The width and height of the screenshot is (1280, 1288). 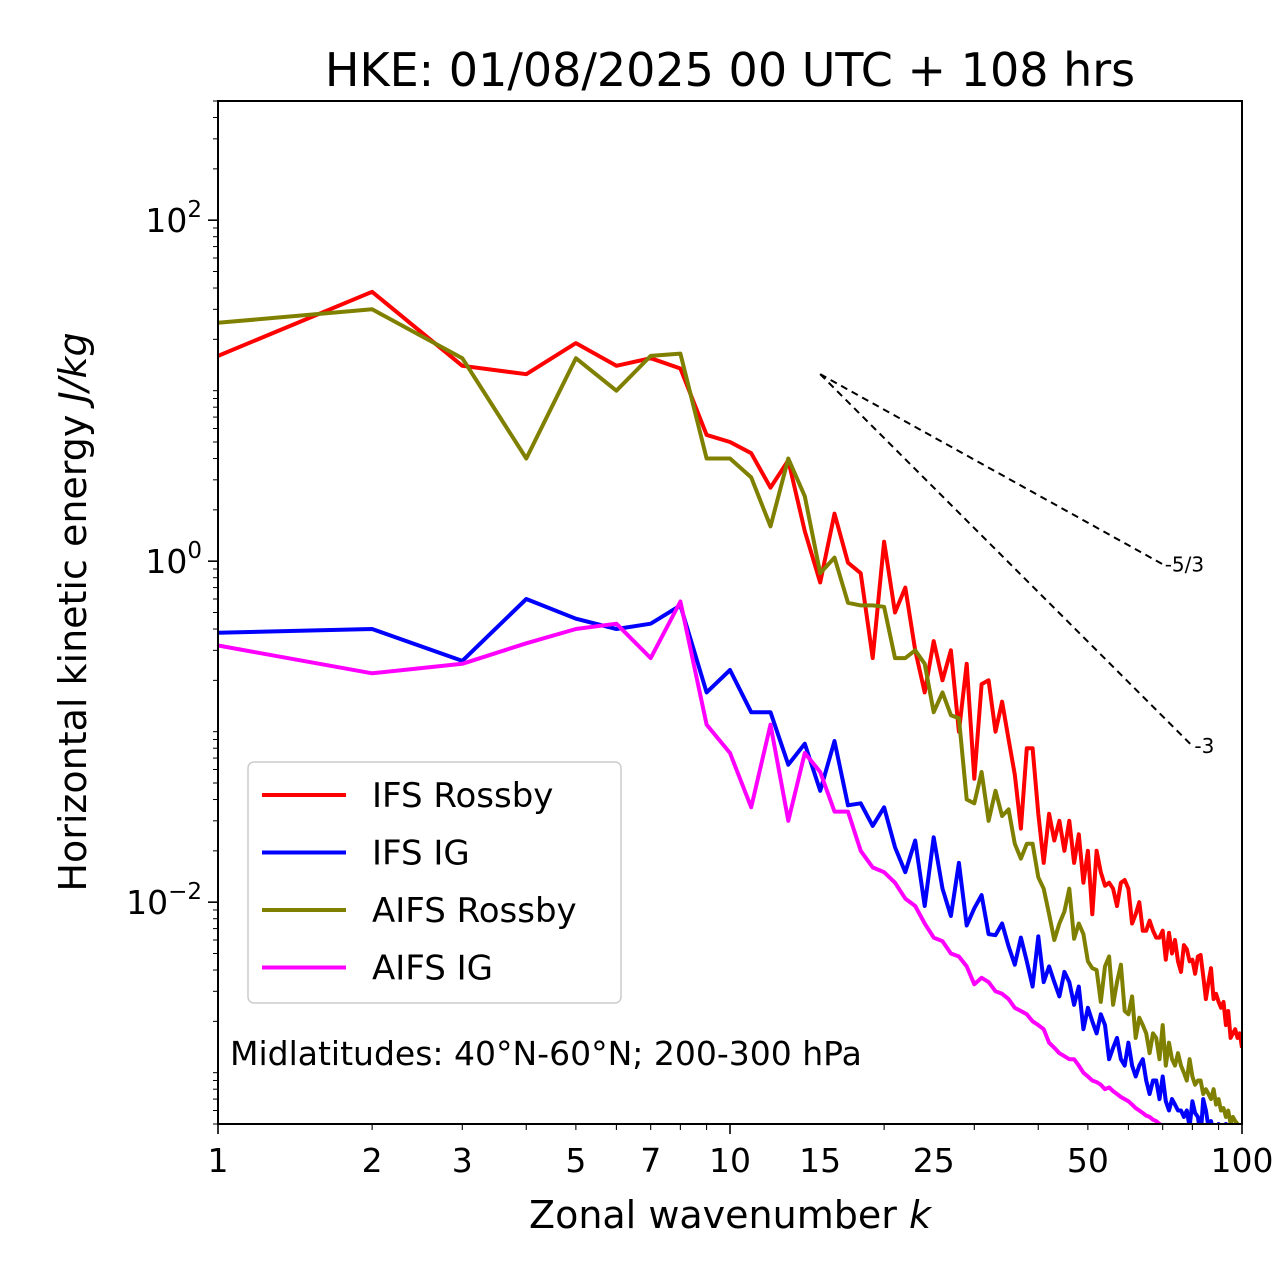 I want to click on chart-title: HKE: 01/08/2025 00 UTC + 108 hrs, so click(x=730, y=70).